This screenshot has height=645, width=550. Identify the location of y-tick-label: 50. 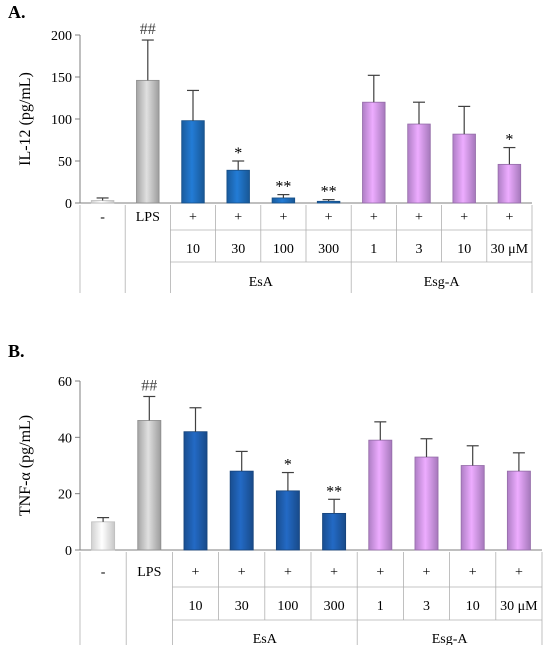
(65, 162).